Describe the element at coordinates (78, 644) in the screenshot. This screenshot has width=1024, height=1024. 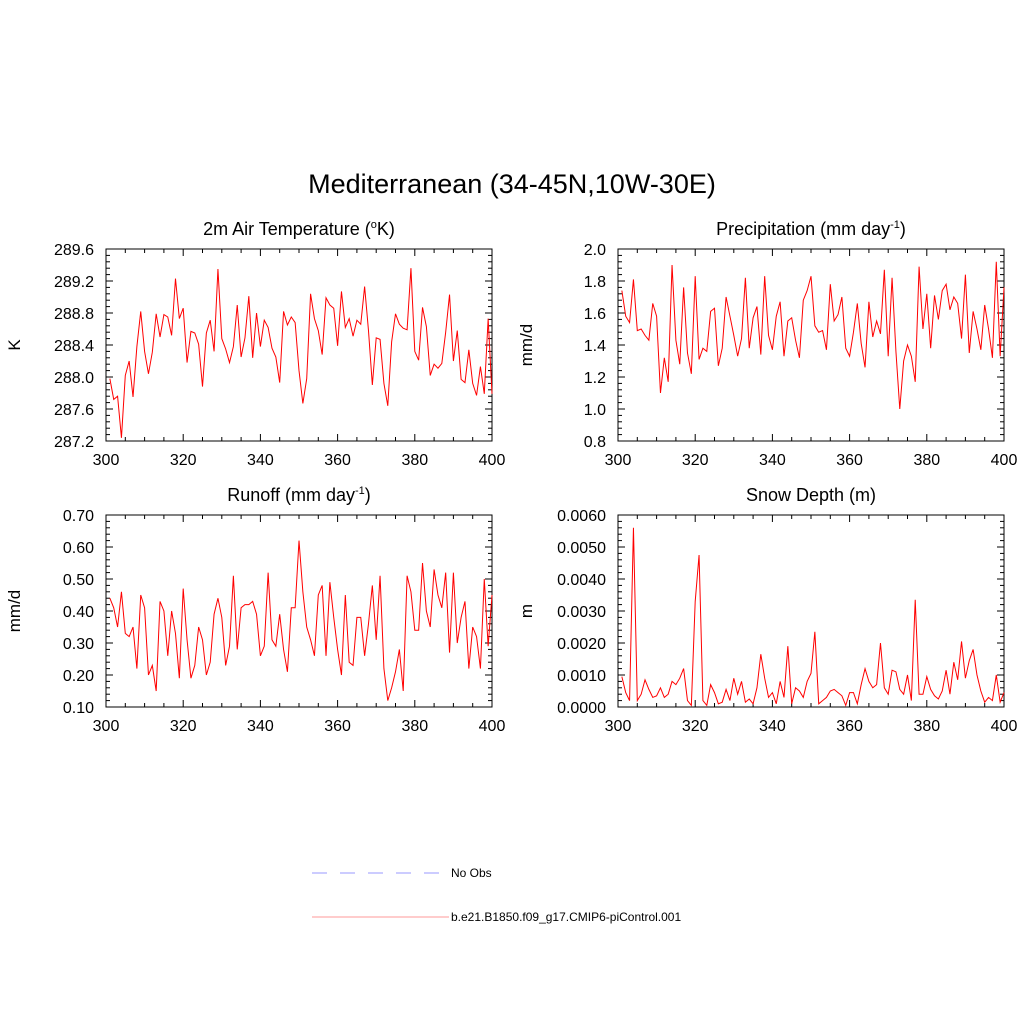
I see `runoff-ytick-label: 0.30` at that location.